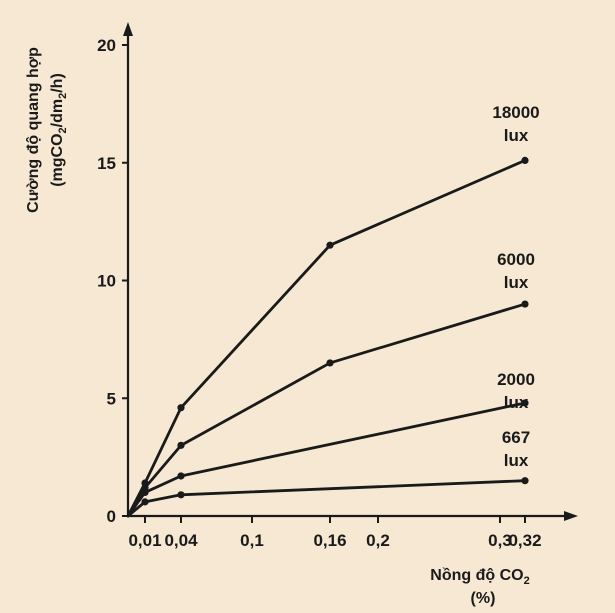 The height and width of the screenshot is (613, 615). What do you see at coordinates (571, 516) in the screenshot?
I see `x-axis-arrow` at bounding box center [571, 516].